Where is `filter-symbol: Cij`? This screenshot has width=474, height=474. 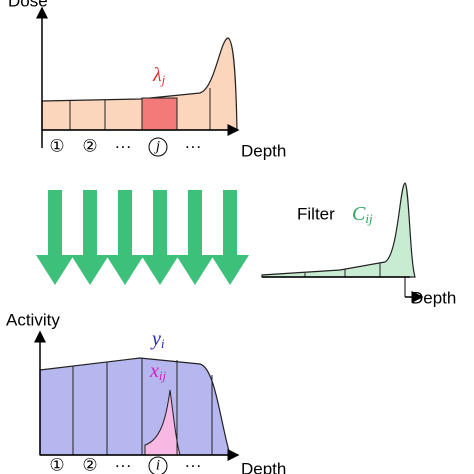
filter-symbol: Cij is located at coordinates (362, 214).